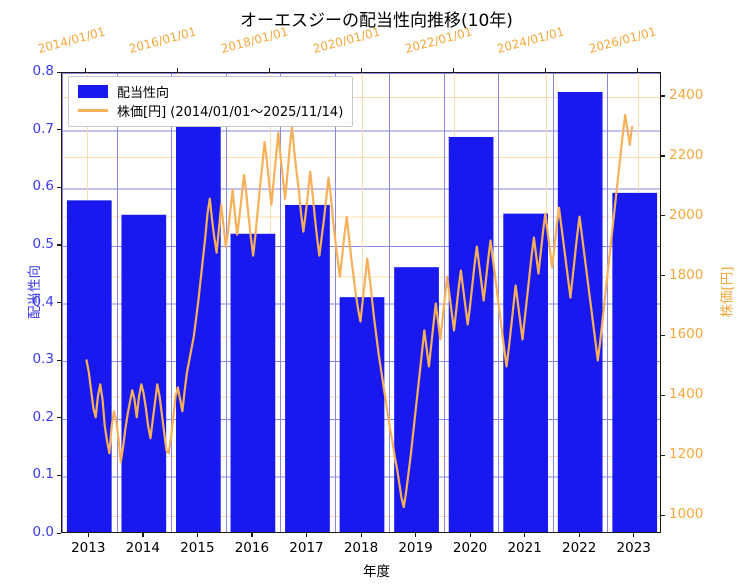 The height and width of the screenshot is (584, 753). I want to click on x-tick-2013: 2013, so click(88, 548).